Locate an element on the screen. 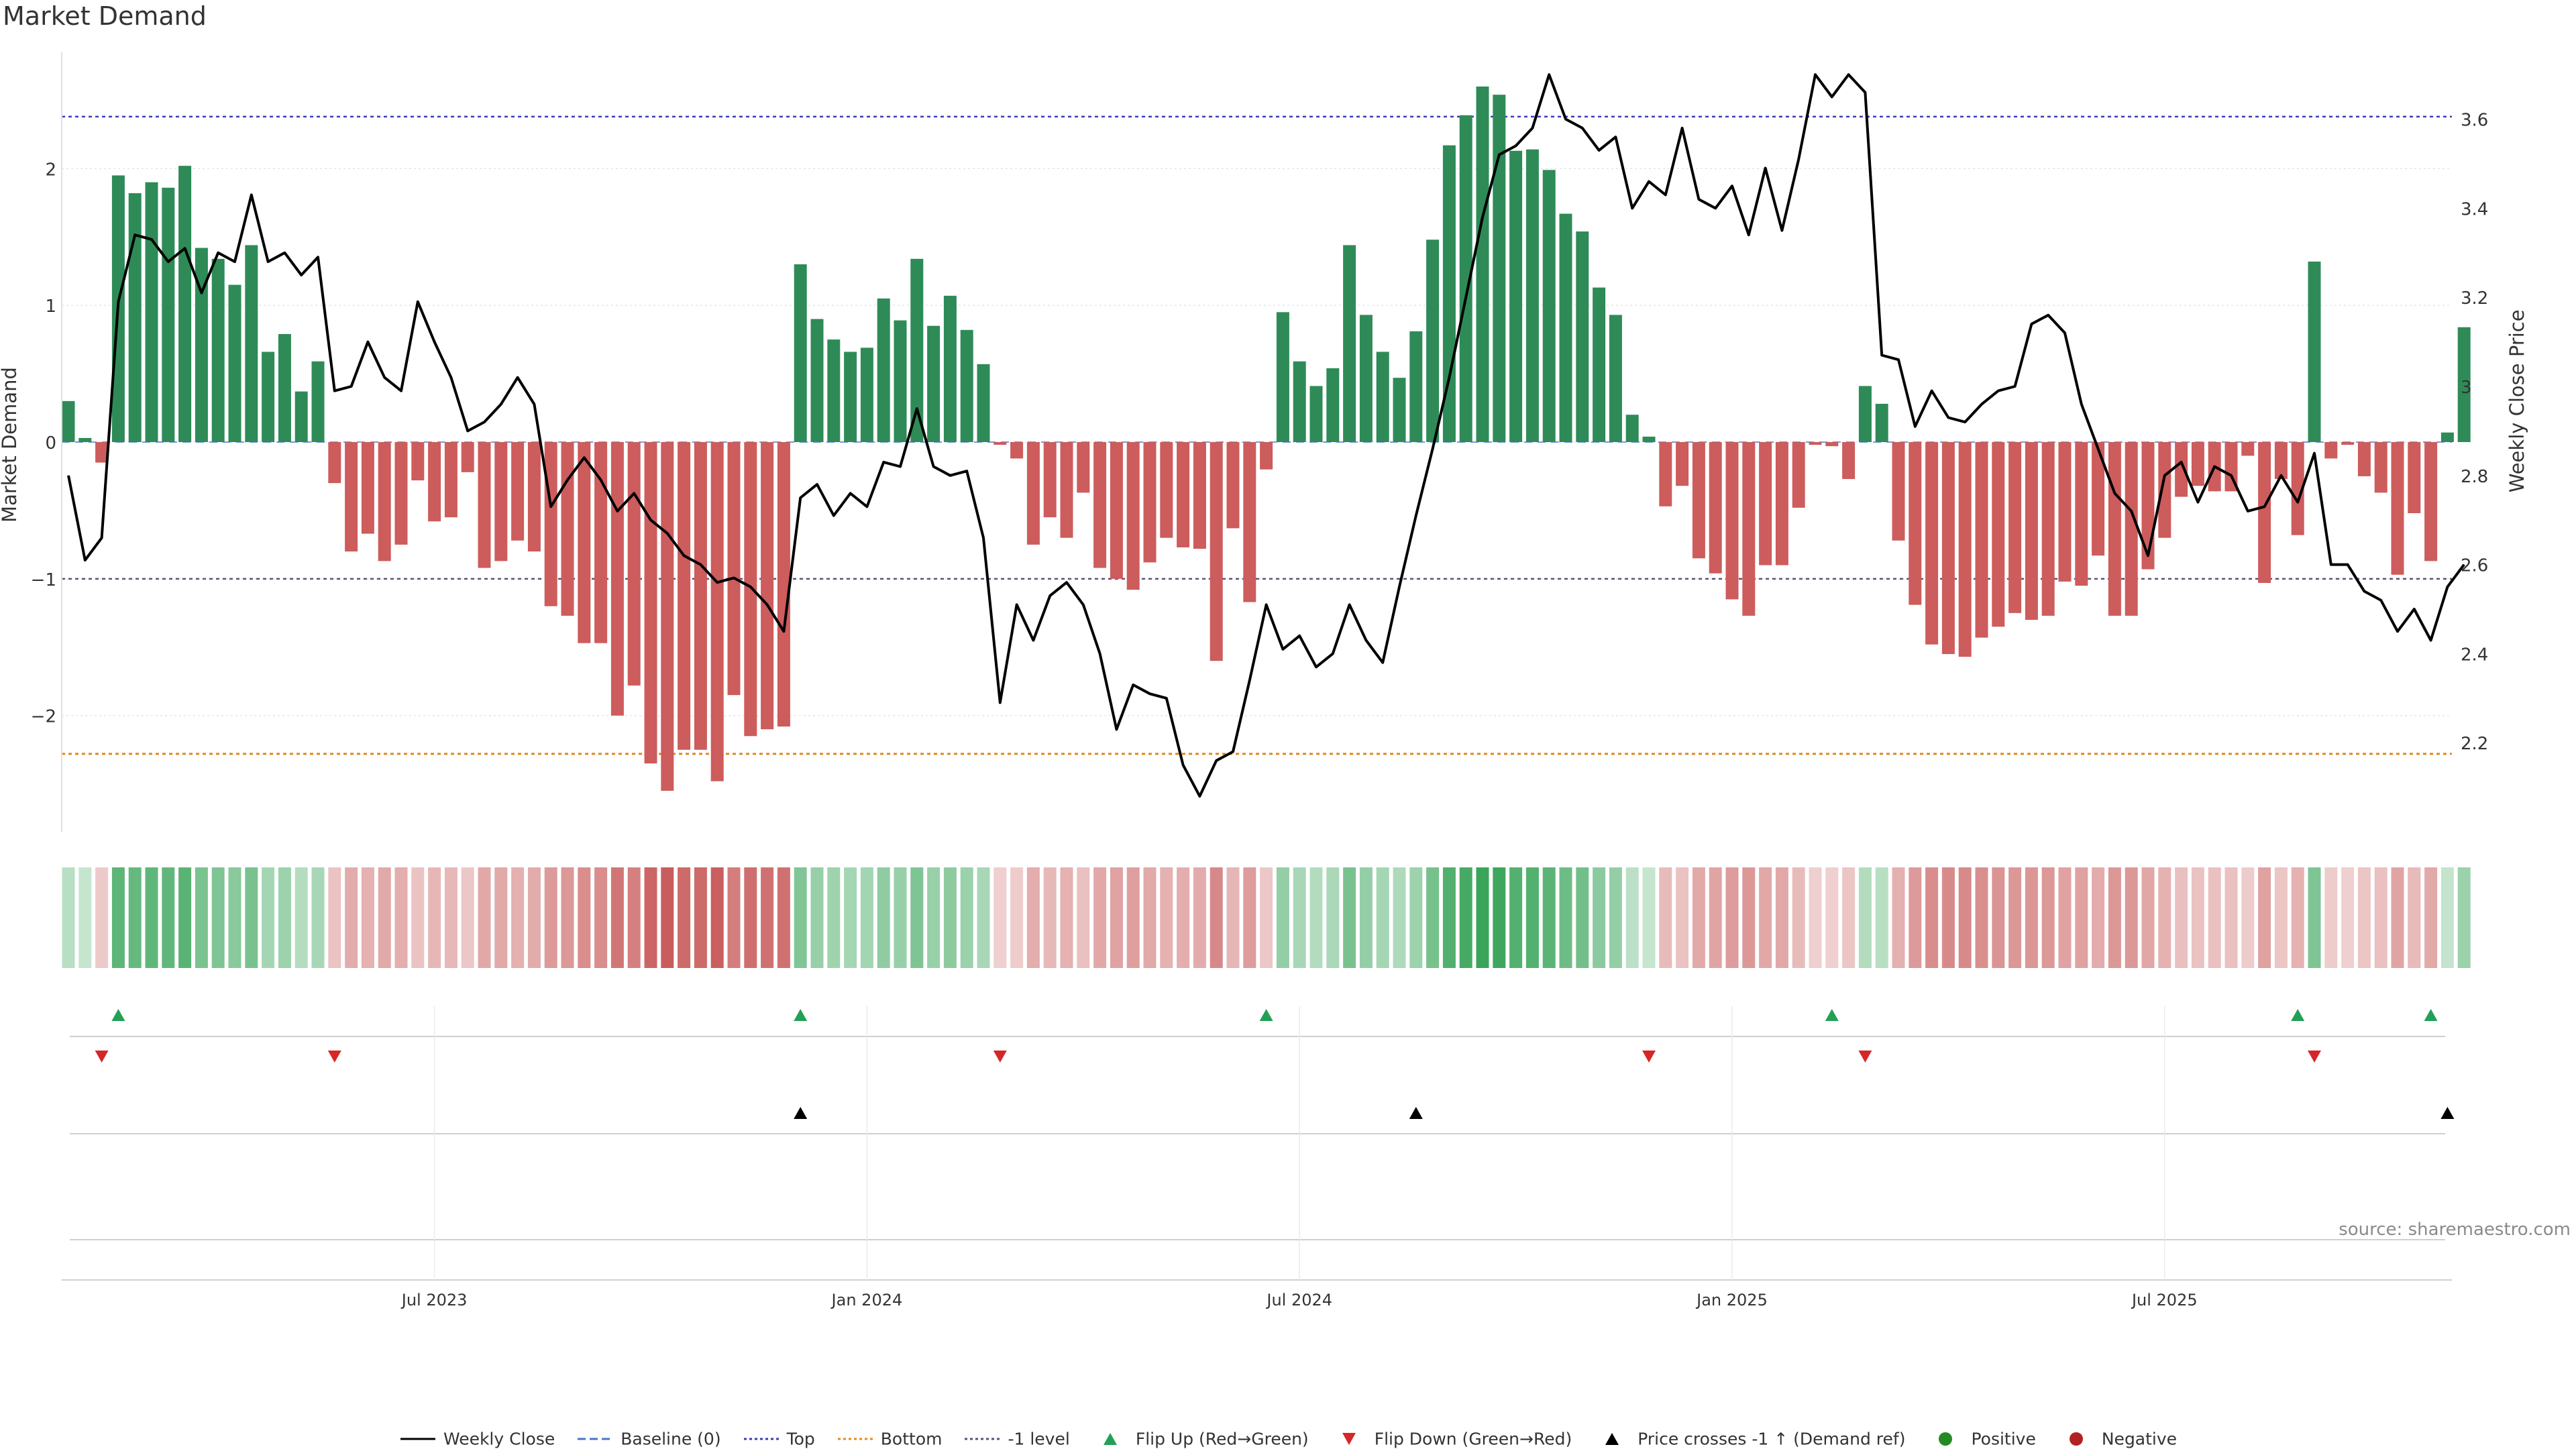  triangle-up-icon is located at coordinates (1612, 1438).